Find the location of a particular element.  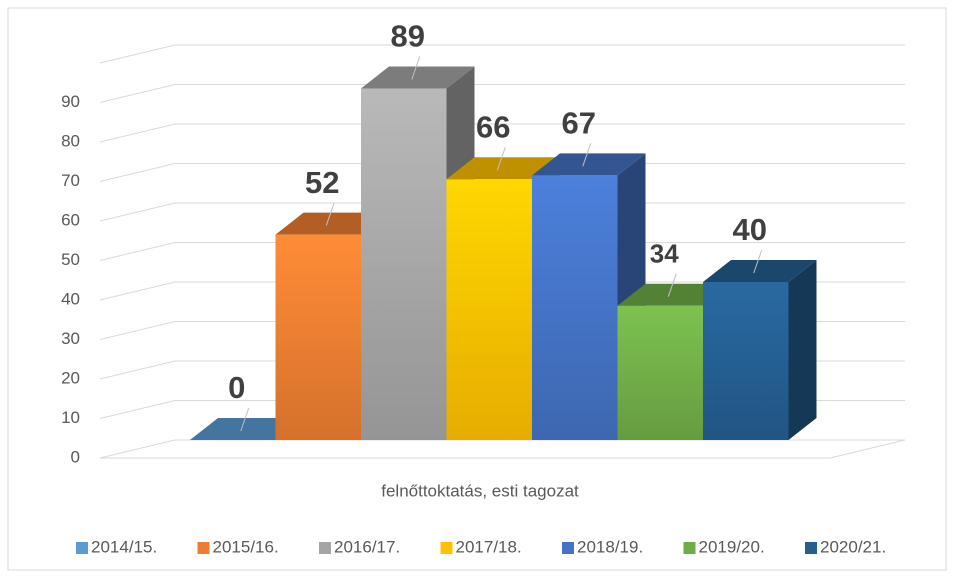

y-tick-label: 70 is located at coordinates (70, 180).